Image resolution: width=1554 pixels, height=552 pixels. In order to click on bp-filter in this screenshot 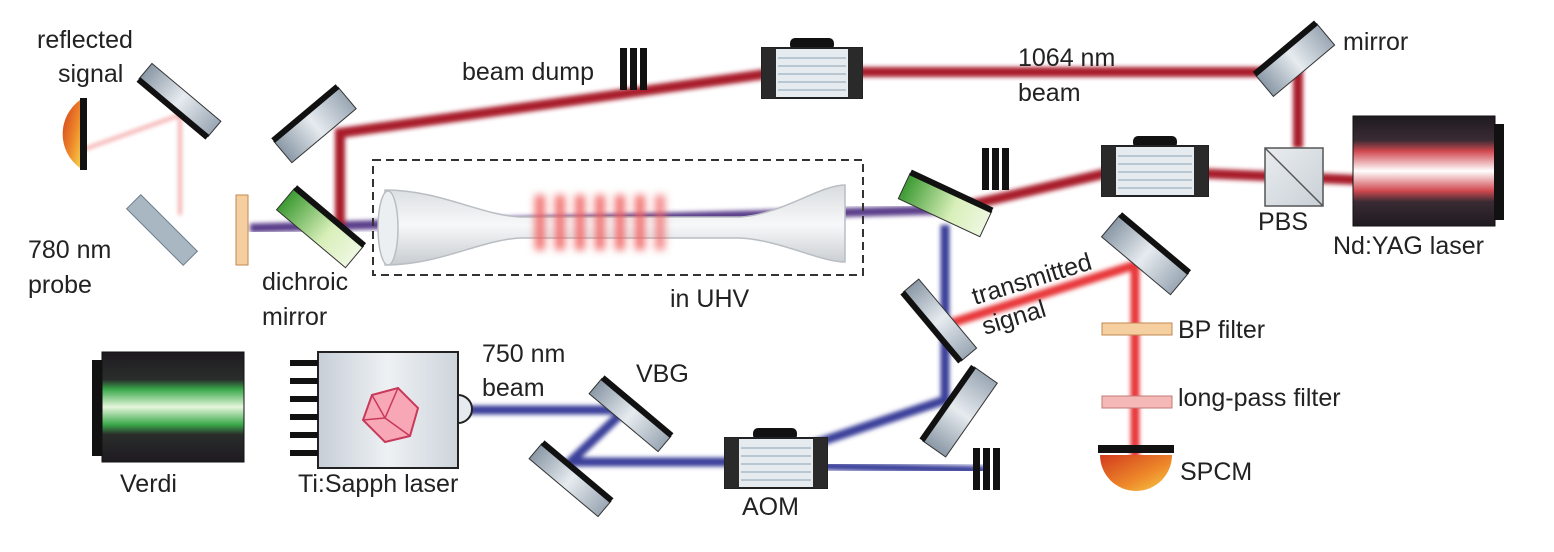, I will do `click(1137, 329)`.